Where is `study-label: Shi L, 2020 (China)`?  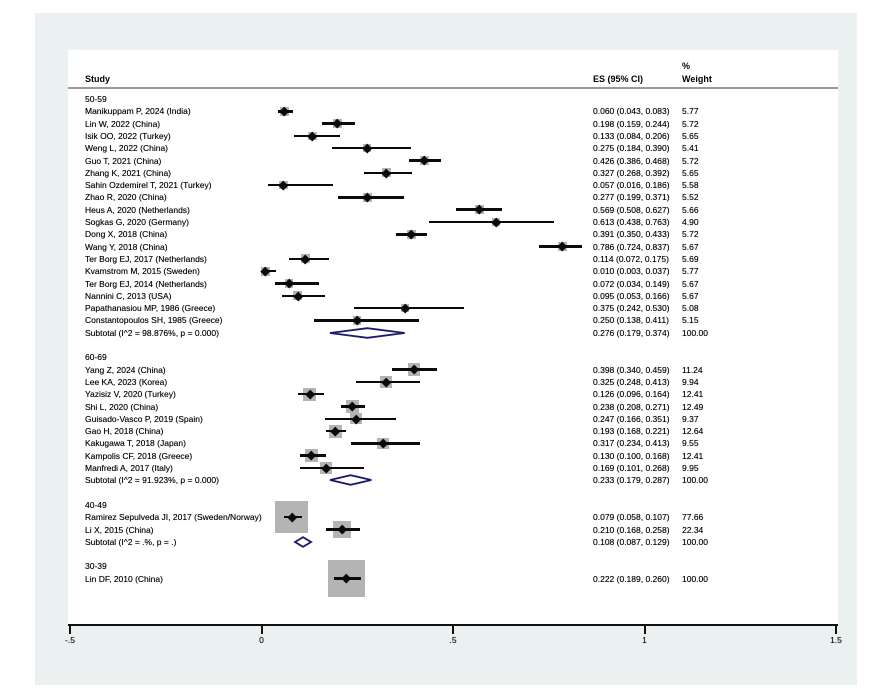
study-label: Shi L, 2020 (China) is located at coordinates (122, 406).